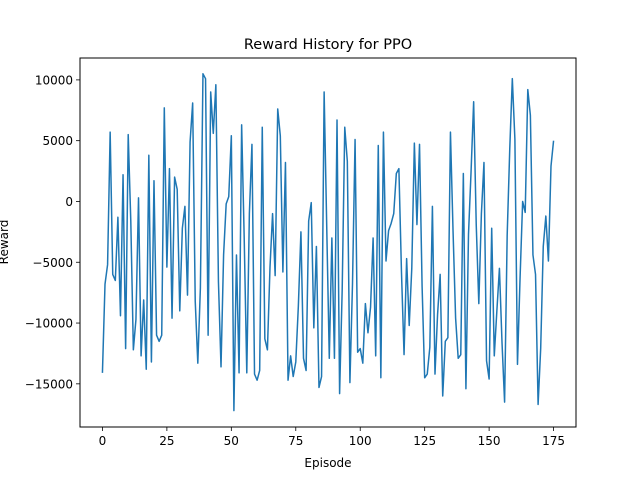  I want to click on y-tick-label: −15000, so click(49, 384).